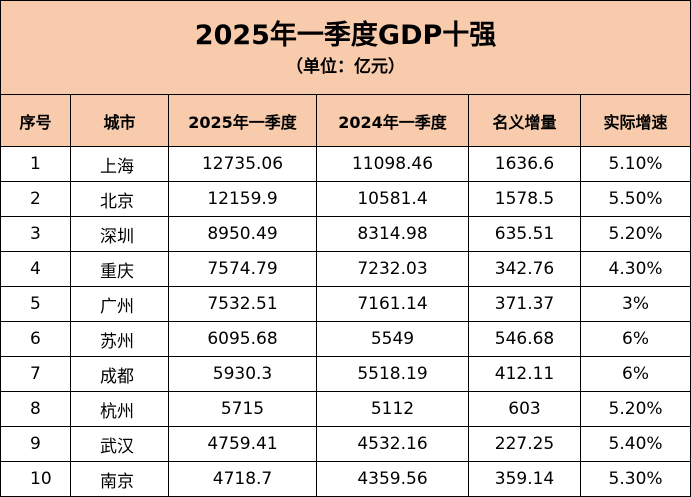 This screenshot has width=691, height=497. I want to click on table-row: 9 武汉 4759.41 4532.16 227.25 5.40%, so click(345, 444).